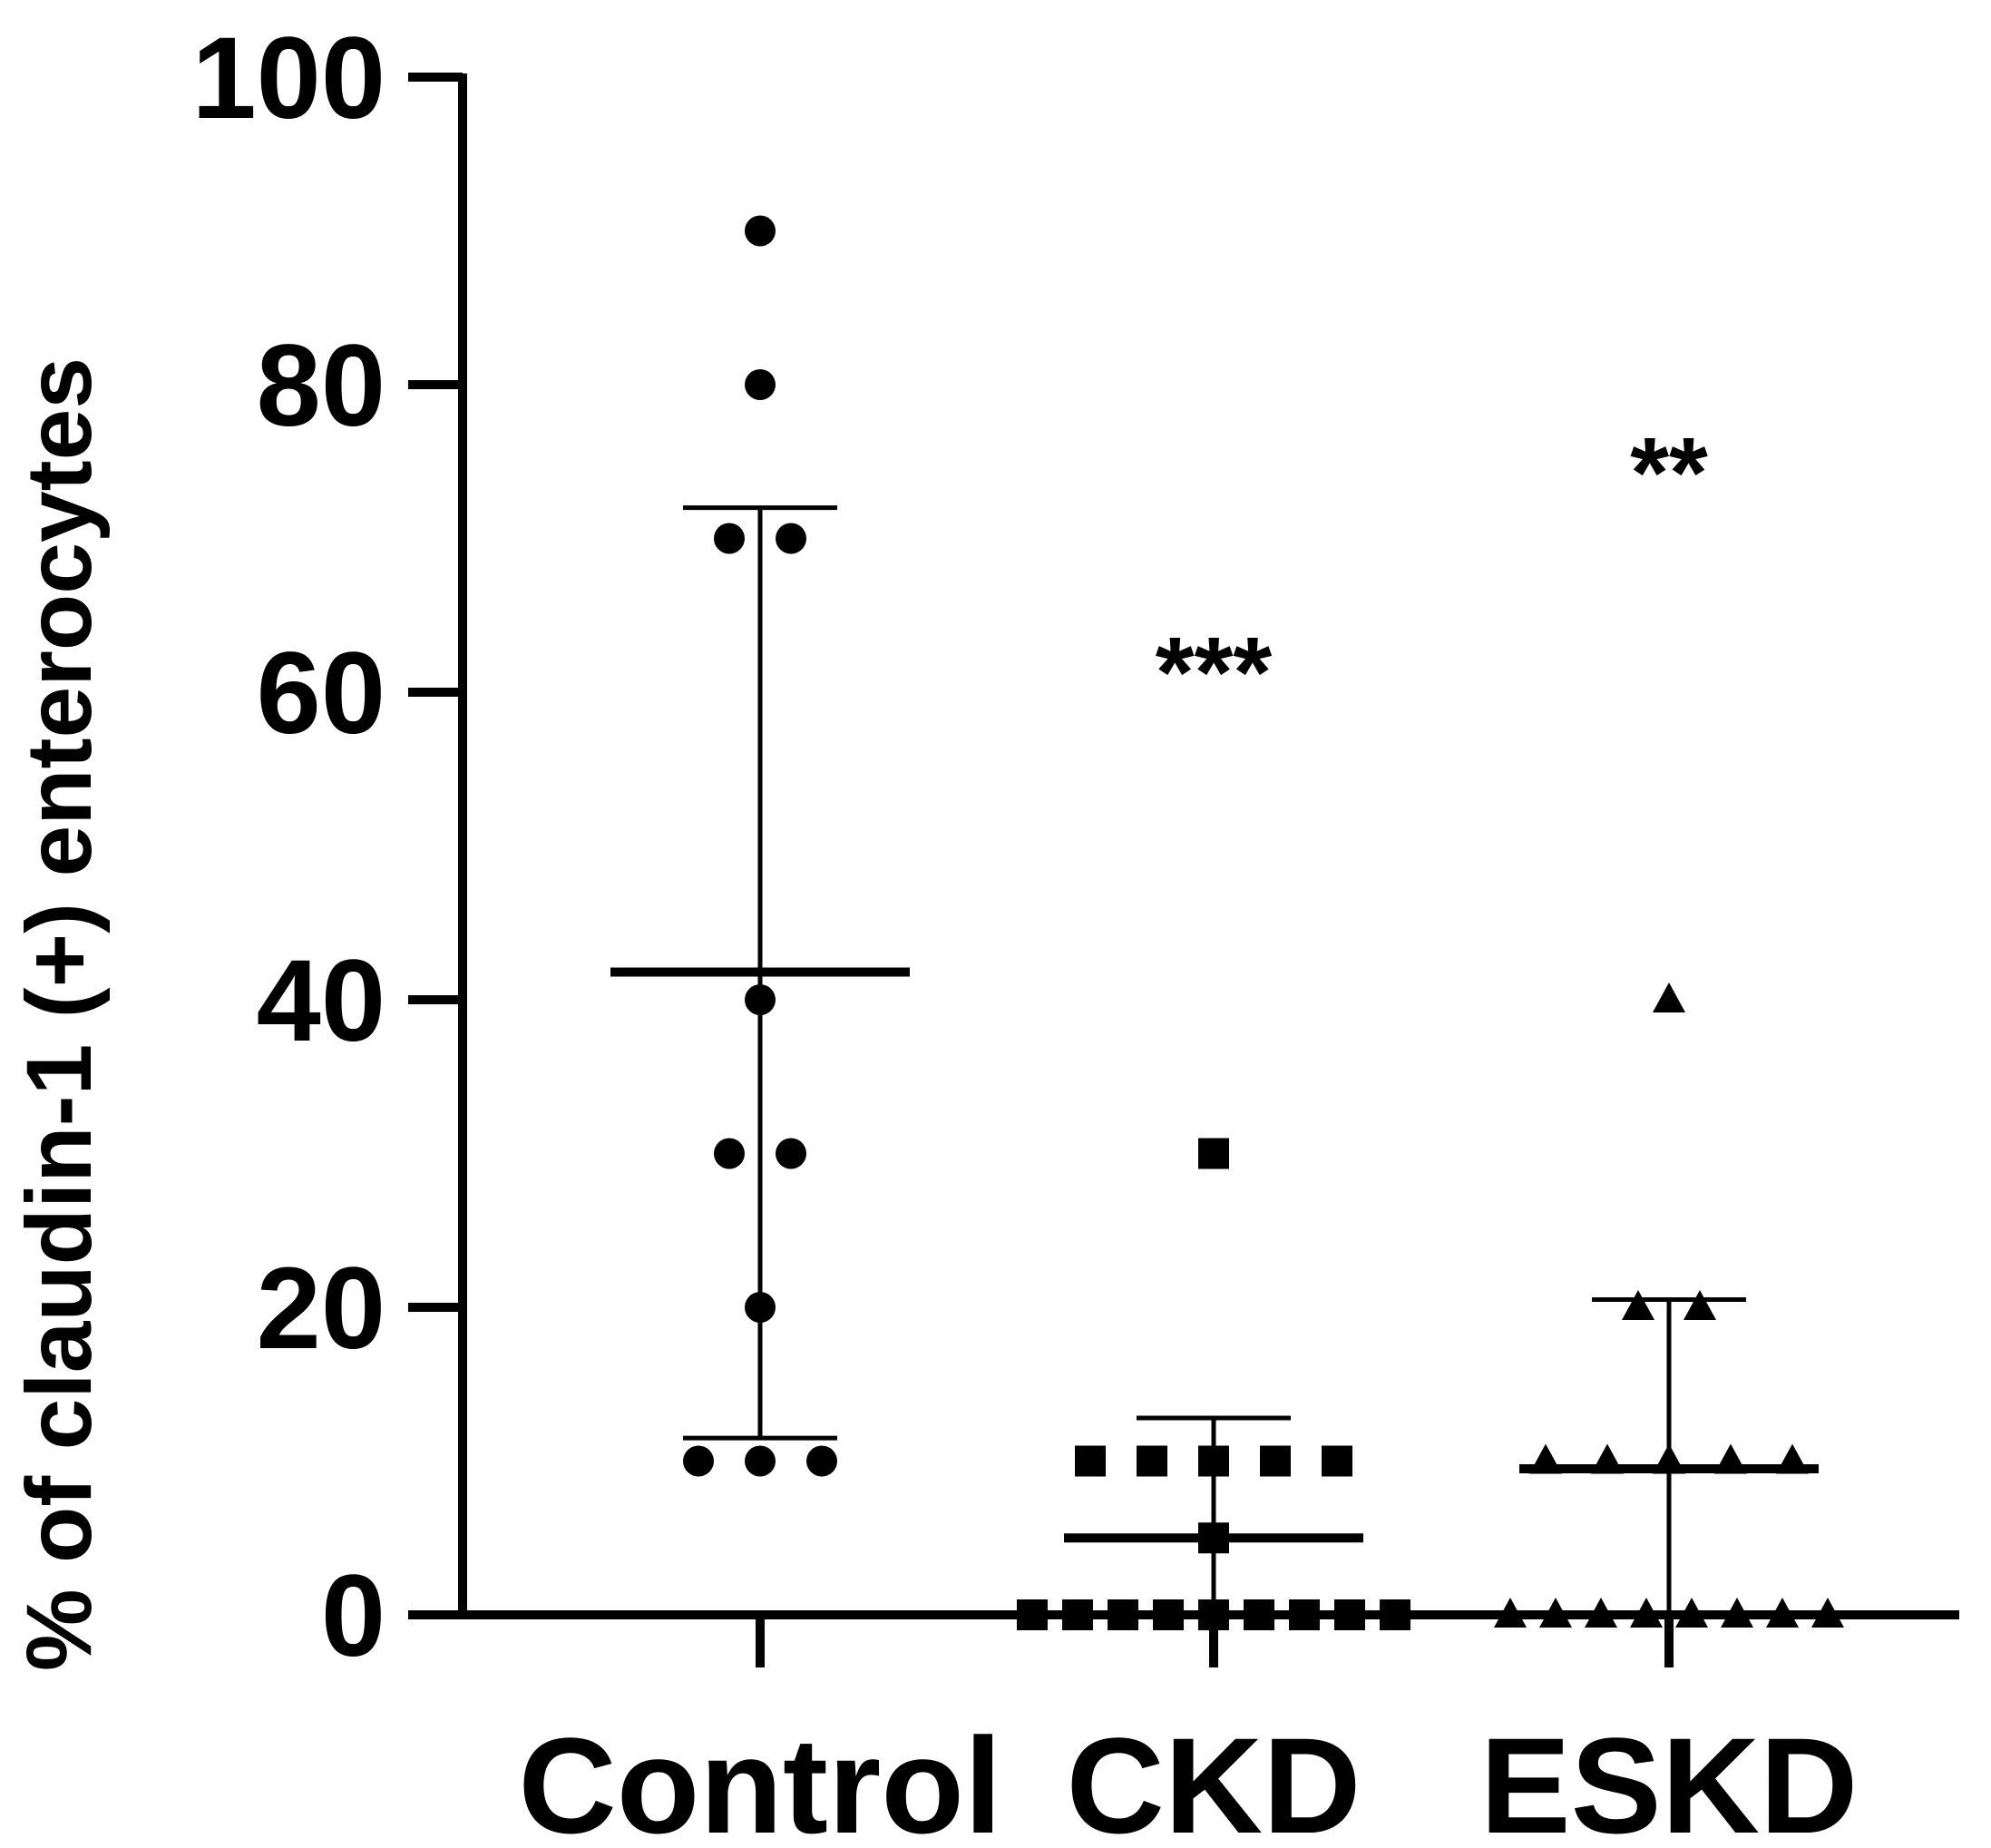 This screenshot has height=1848, width=1991. I want to click on y-tick-label: 80, so click(321, 386).